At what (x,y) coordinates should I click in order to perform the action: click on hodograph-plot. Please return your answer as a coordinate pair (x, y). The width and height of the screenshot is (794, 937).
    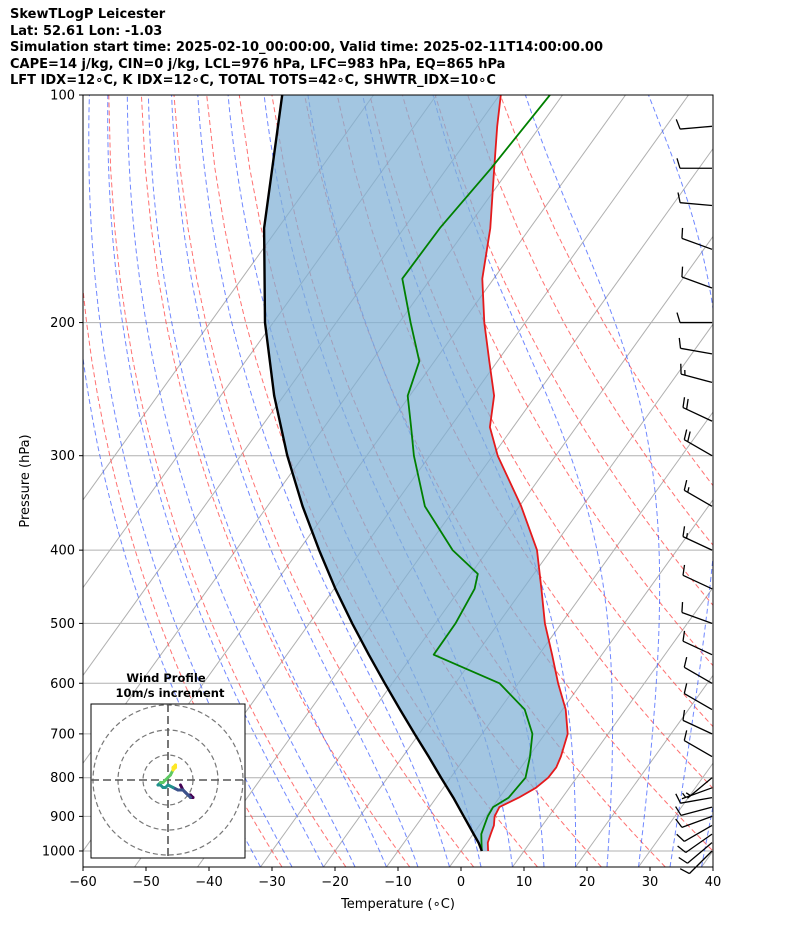
    Looking at the image, I should click on (168, 781).